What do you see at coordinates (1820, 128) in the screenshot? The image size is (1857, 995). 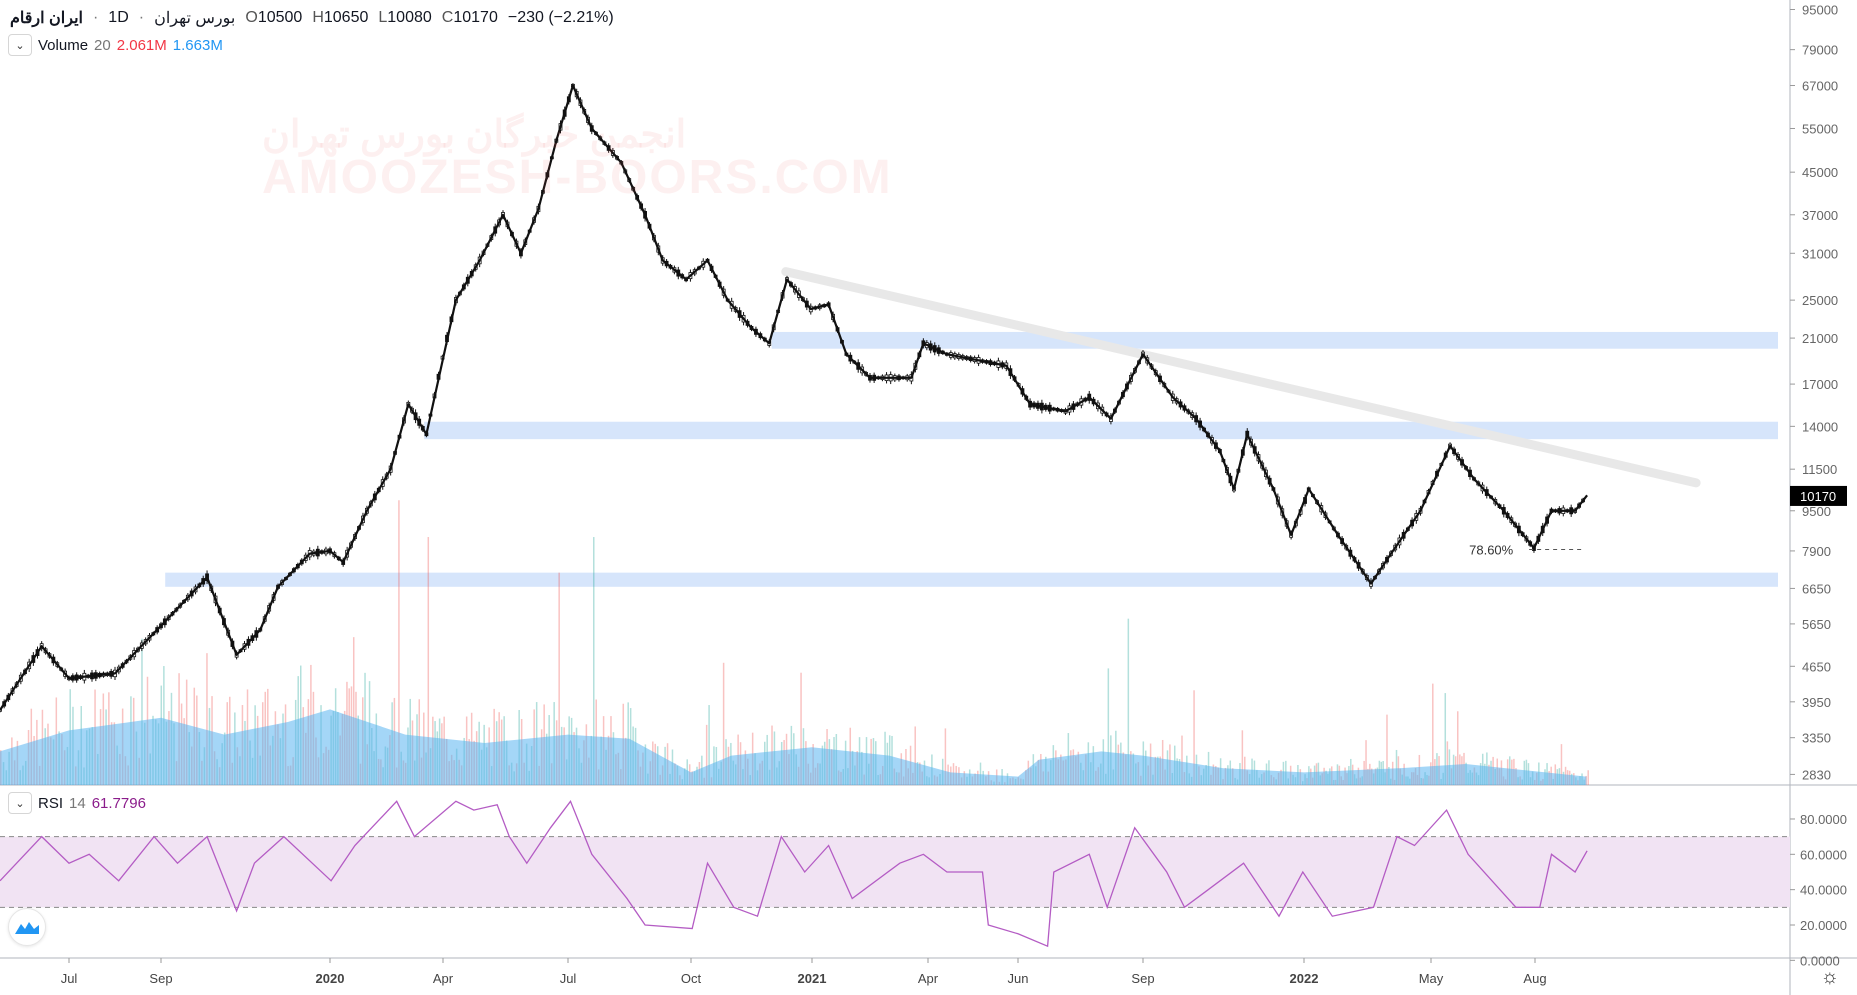 I see `price-axis-label: 55000` at bounding box center [1820, 128].